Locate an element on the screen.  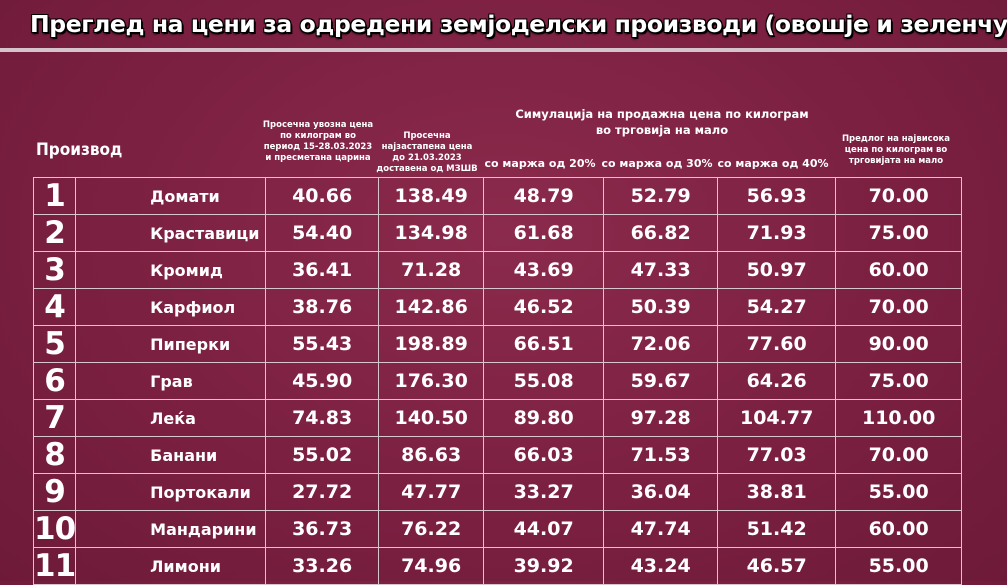
margin-30-cell: 43.24 is located at coordinates (661, 566).